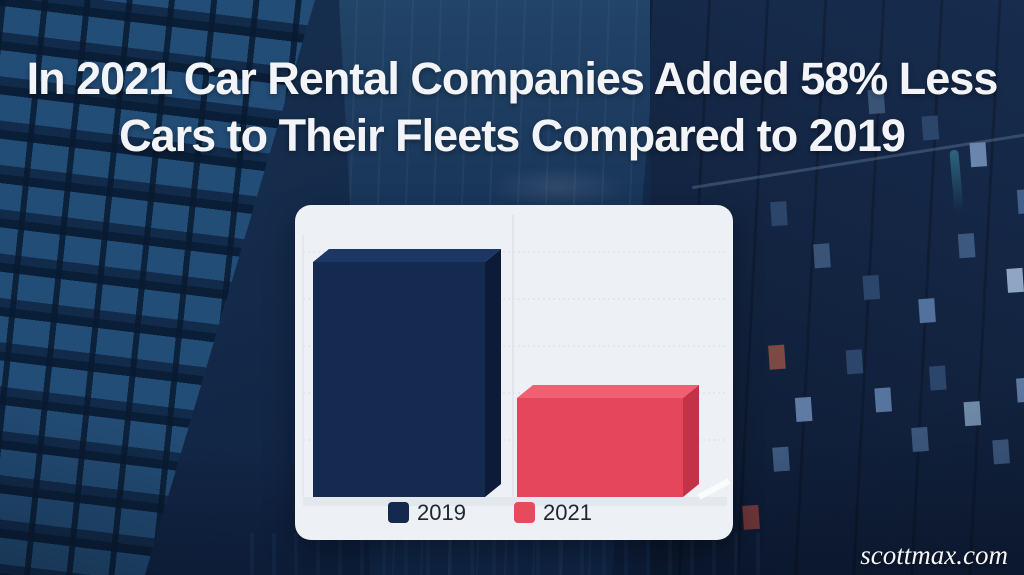 The width and height of the screenshot is (1024, 575). What do you see at coordinates (558, 187) in the screenshot?
I see `background-smudge` at bounding box center [558, 187].